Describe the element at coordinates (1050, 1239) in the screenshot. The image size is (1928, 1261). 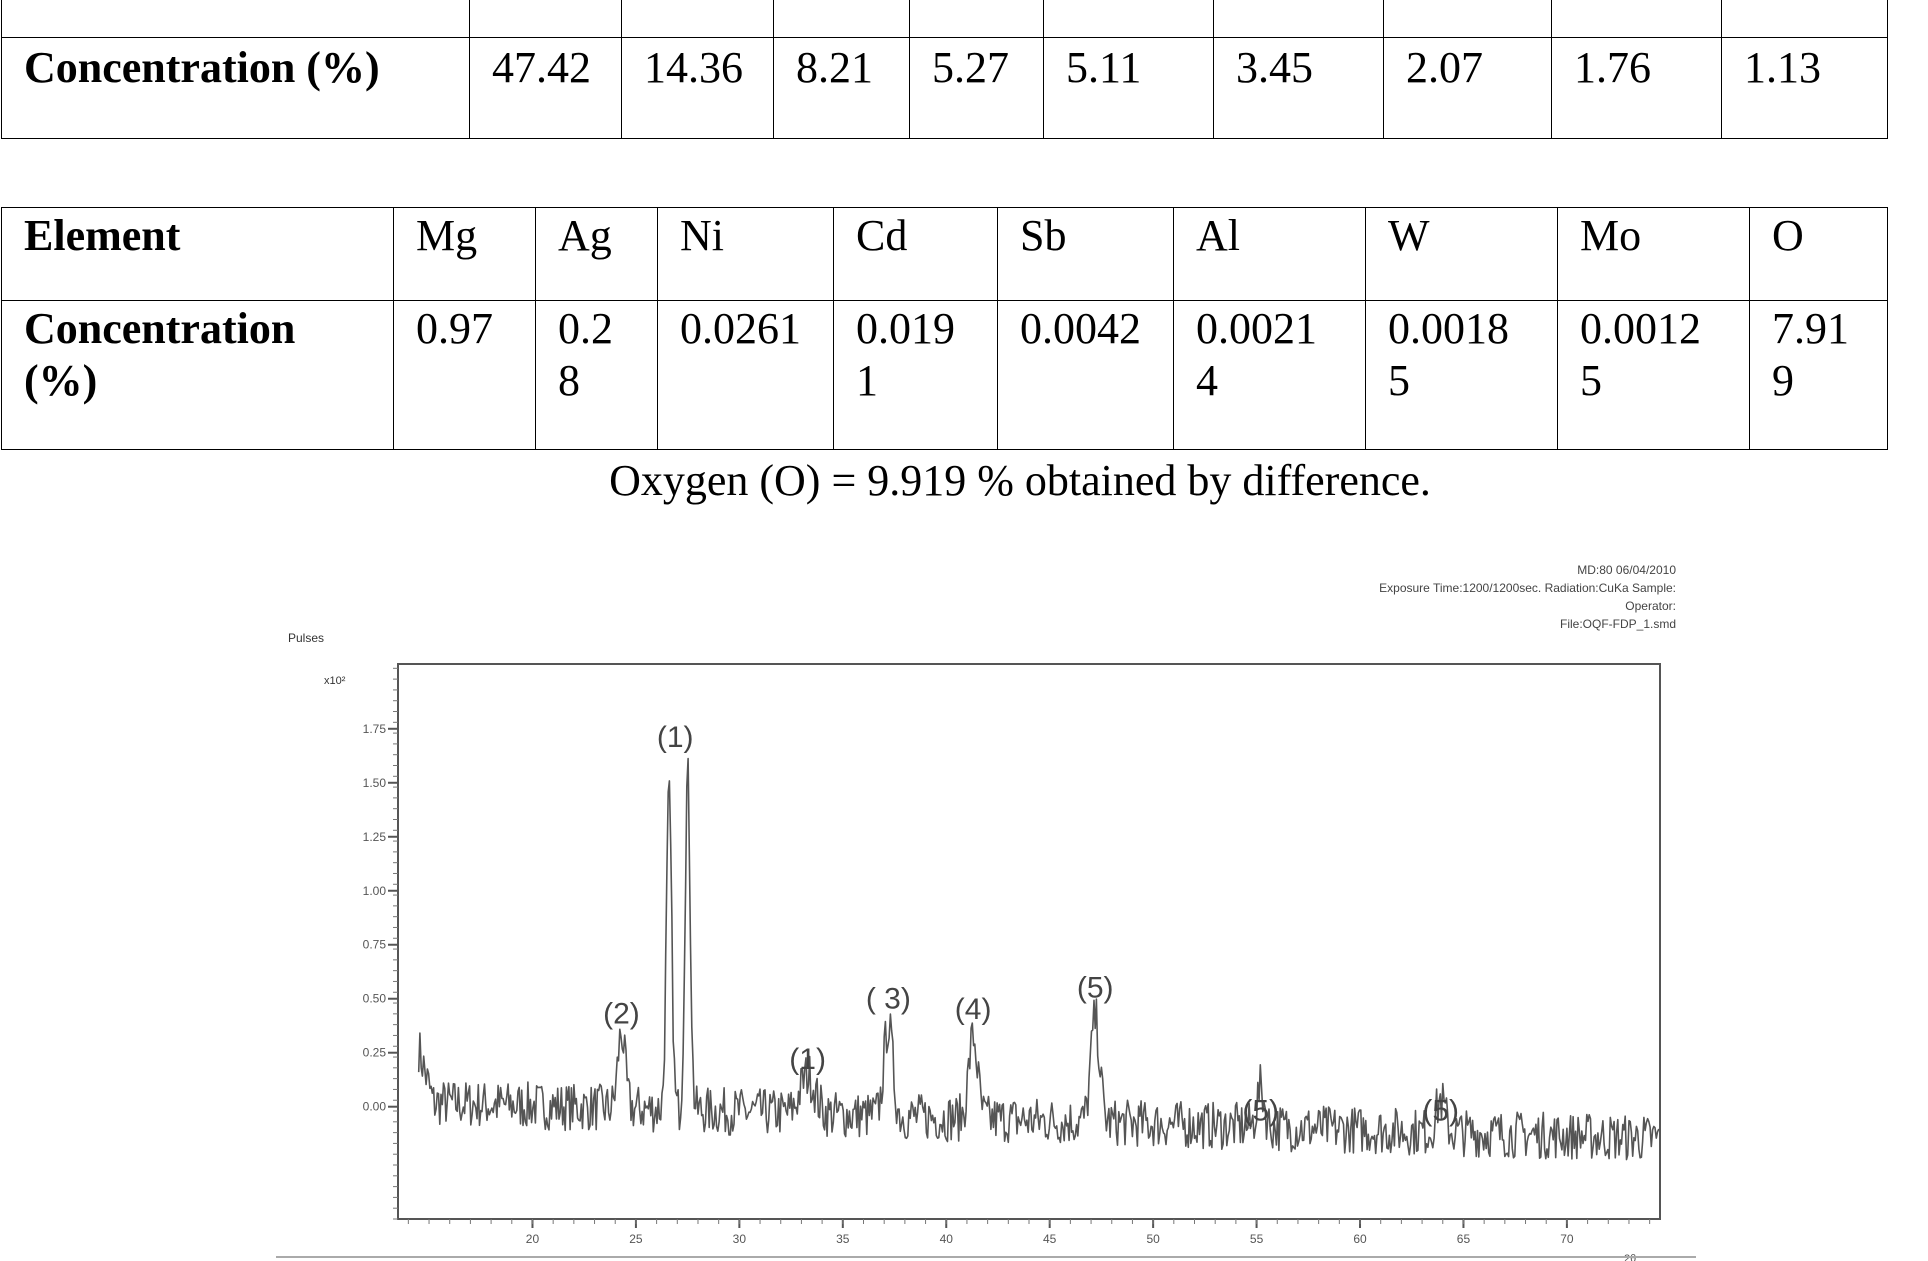
I see `x-tick-label: 45` at that location.